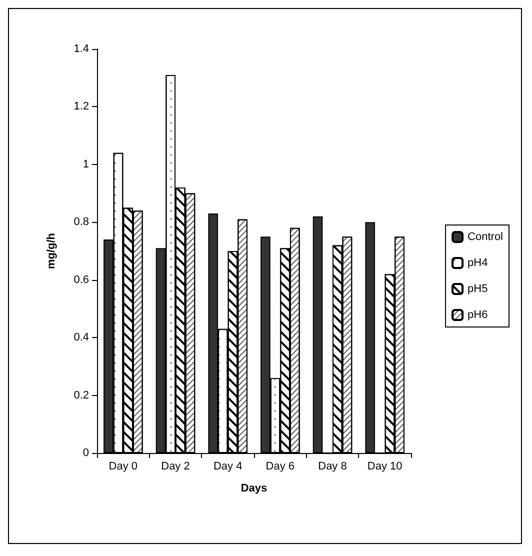 The width and height of the screenshot is (532, 556). What do you see at coordinates (478, 315) in the screenshot?
I see `legend-label: pH6` at bounding box center [478, 315].